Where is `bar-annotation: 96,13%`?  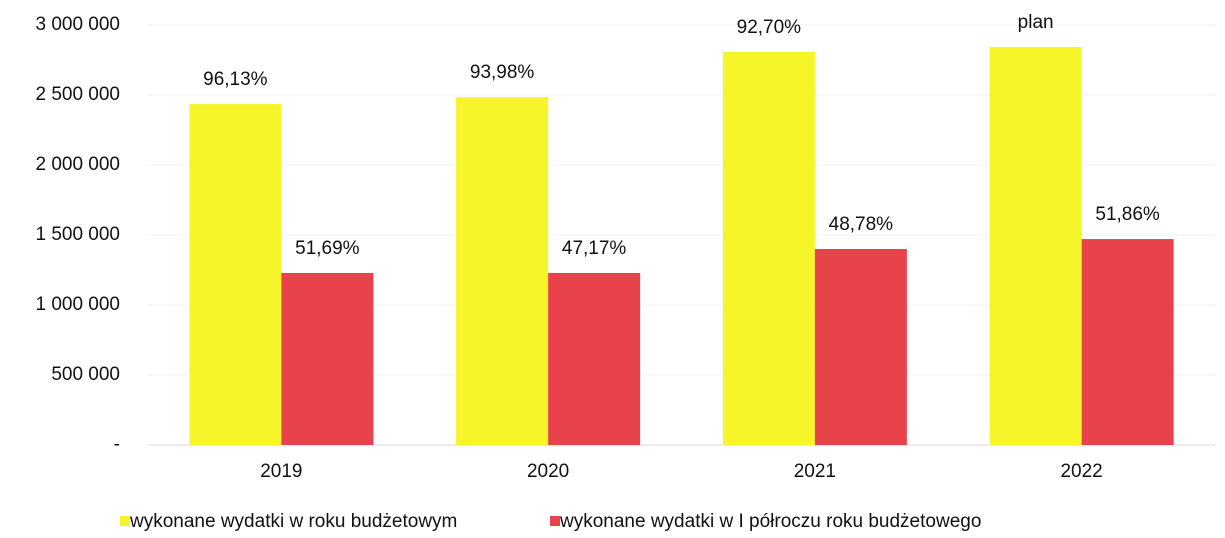
bar-annotation: 96,13% is located at coordinates (235, 79).